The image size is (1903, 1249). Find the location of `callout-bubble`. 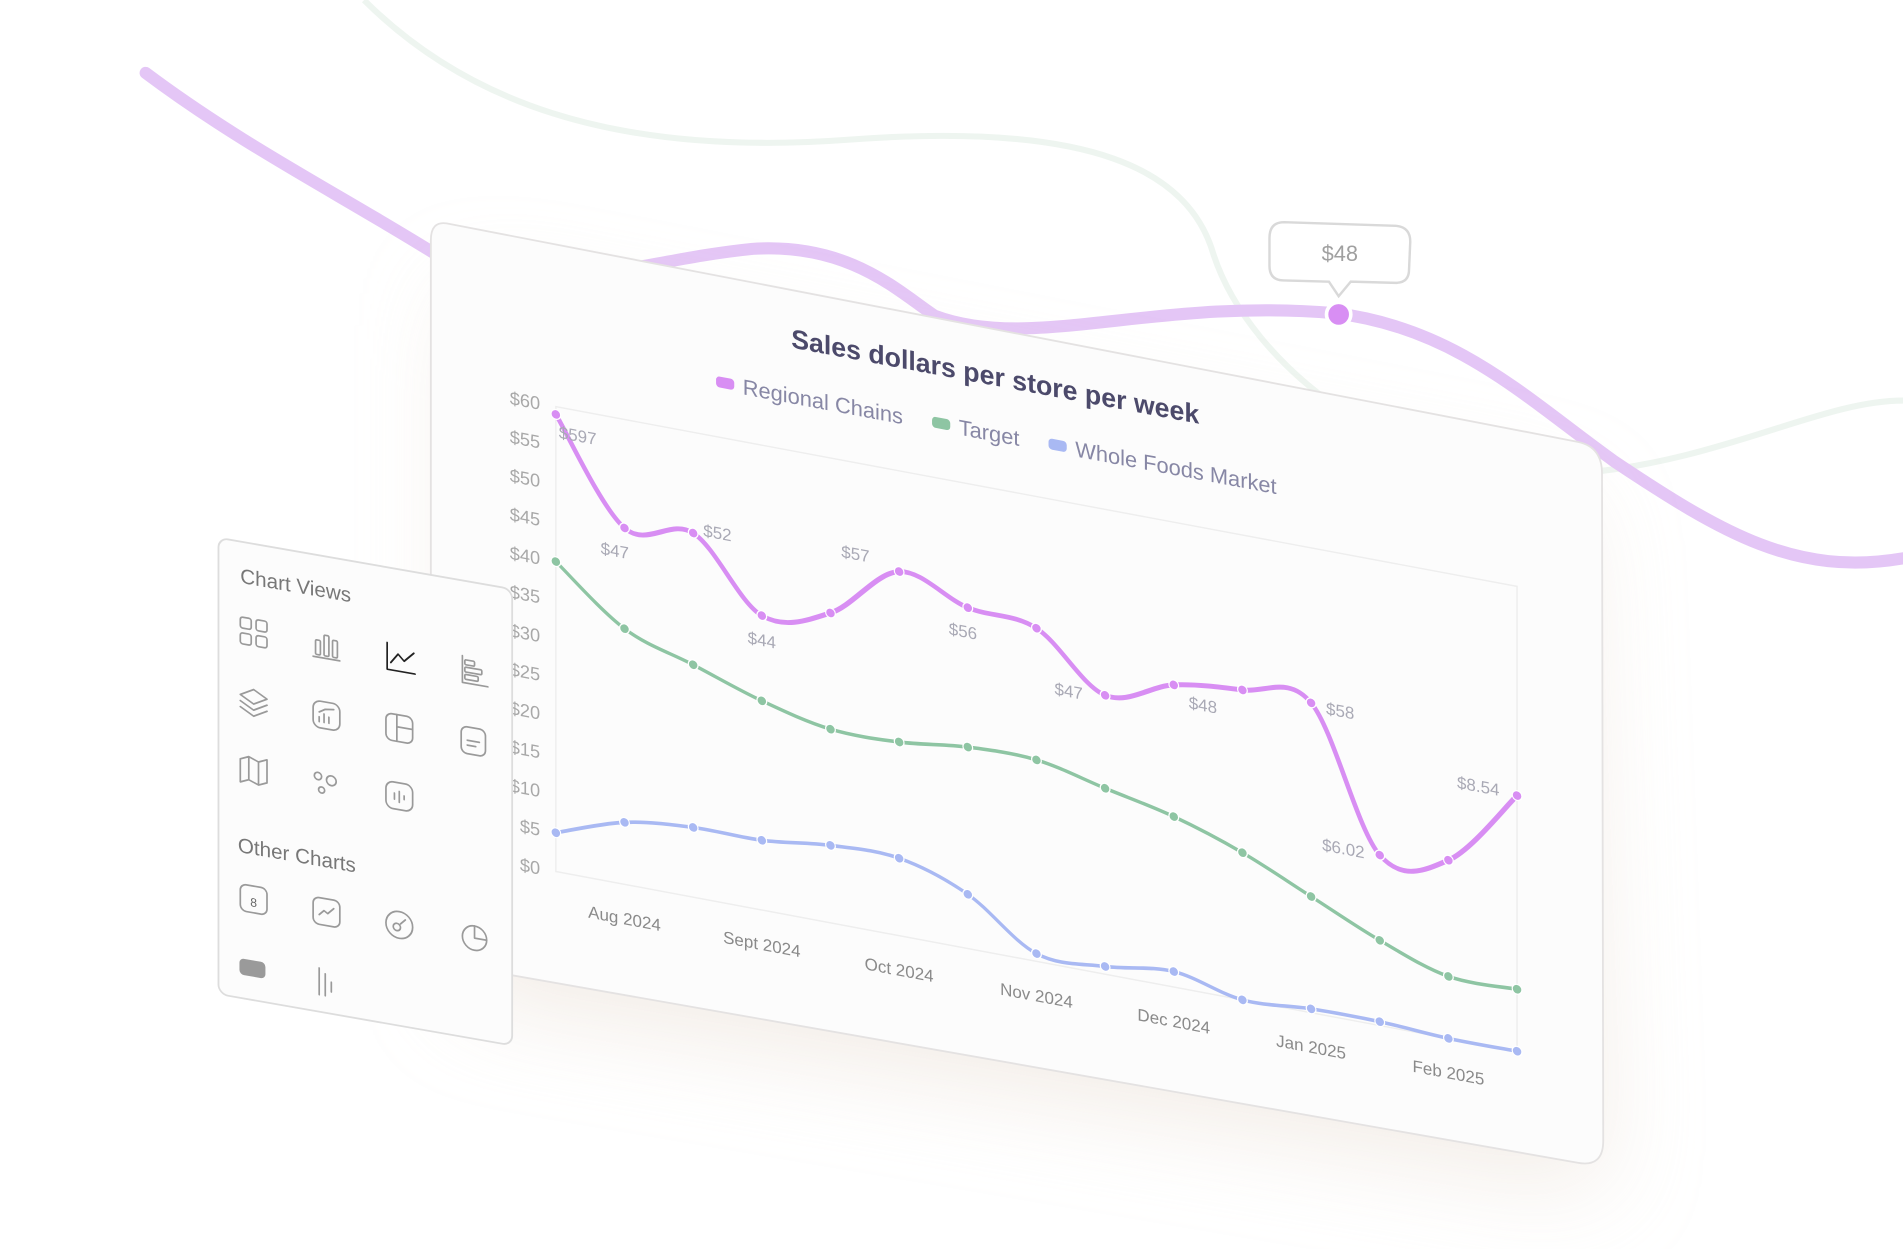

callout-bubble is located at coordinates (1340, 259).